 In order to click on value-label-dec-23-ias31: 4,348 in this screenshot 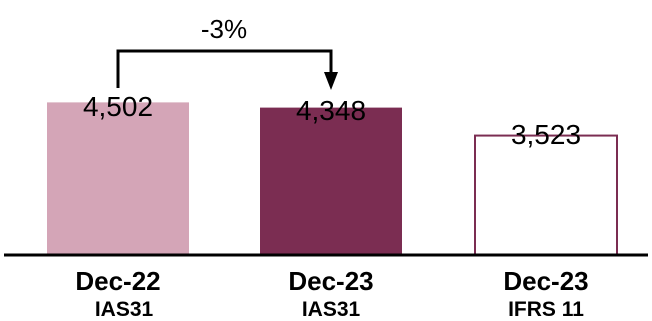, I will do `click(331, 110)`.